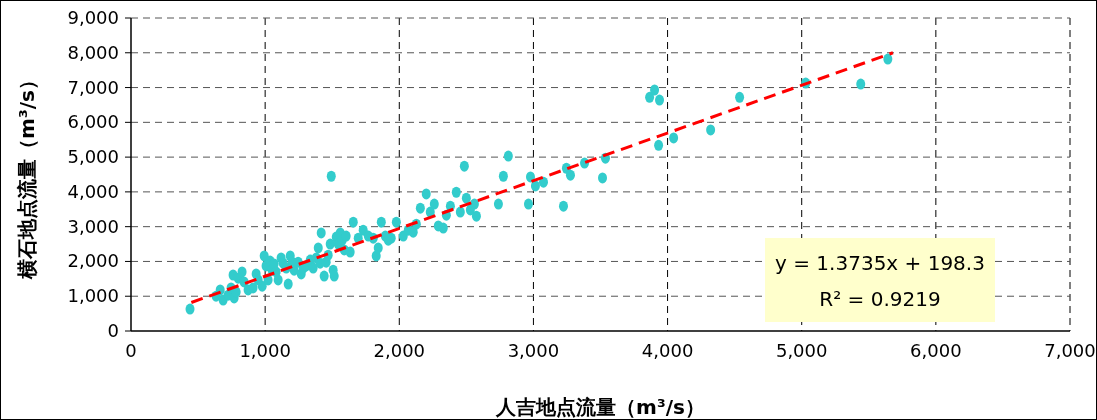 The height and width of the screenshot is (420, 1097). I want to click on x-tick-label: 3,000, so click(533, 350).